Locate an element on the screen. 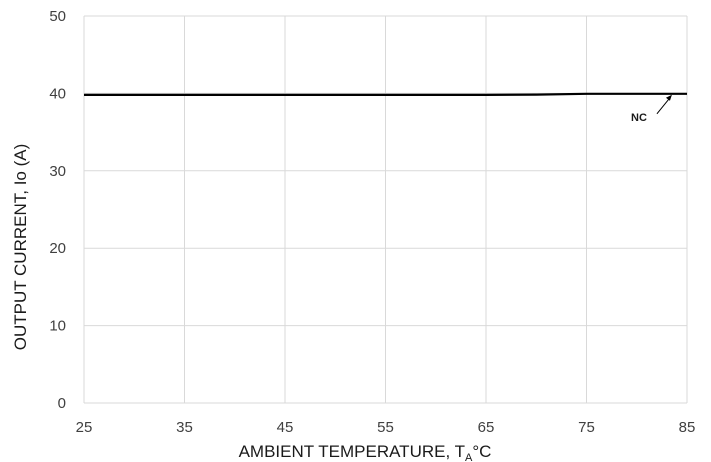  x-tick-labels: 25 35 45 55 65 75 85 is located at coordinates (386, 427).